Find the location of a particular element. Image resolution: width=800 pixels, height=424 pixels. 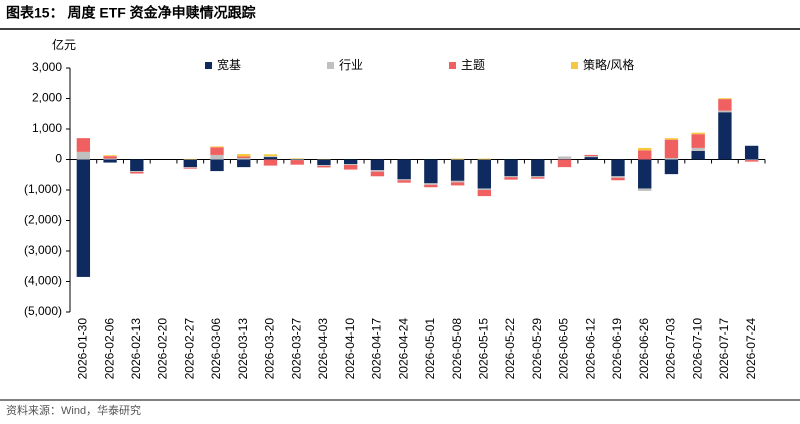

legend-label: 主题 is located at coordinates (473, 65).